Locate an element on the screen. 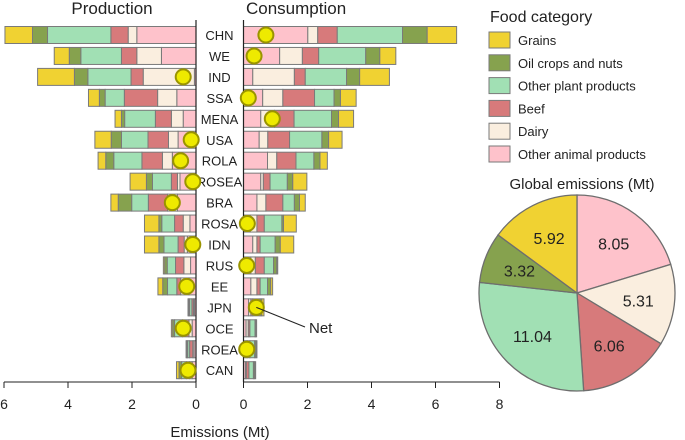  legend-title: Food category is located at coordinates (541, 17).